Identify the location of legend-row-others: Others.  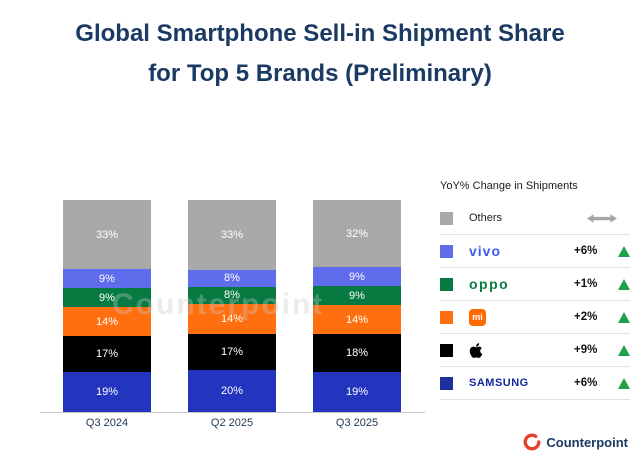
(535, 218).